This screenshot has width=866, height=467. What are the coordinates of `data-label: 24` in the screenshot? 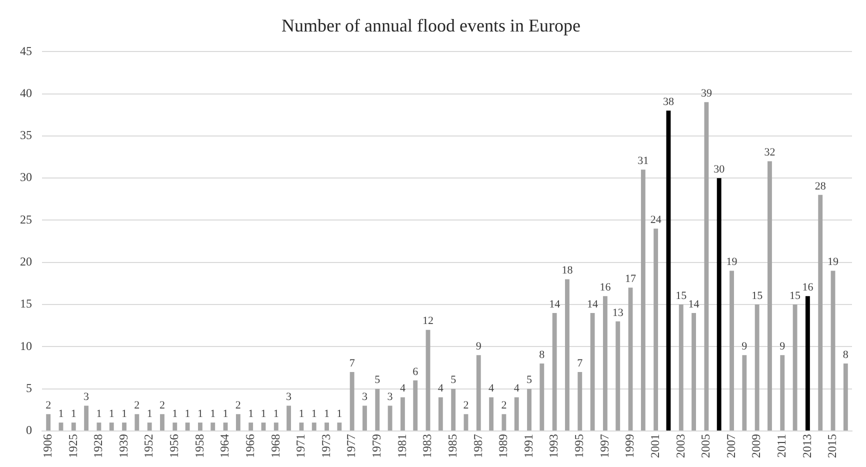 It's located at (656, 220).